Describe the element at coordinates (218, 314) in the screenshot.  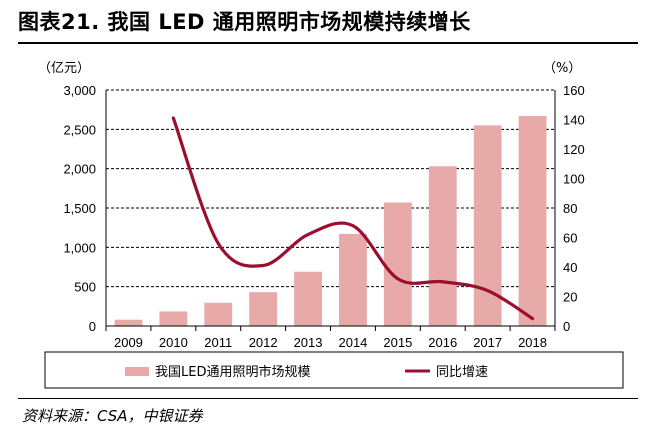
I see `bar-2011` at that location.